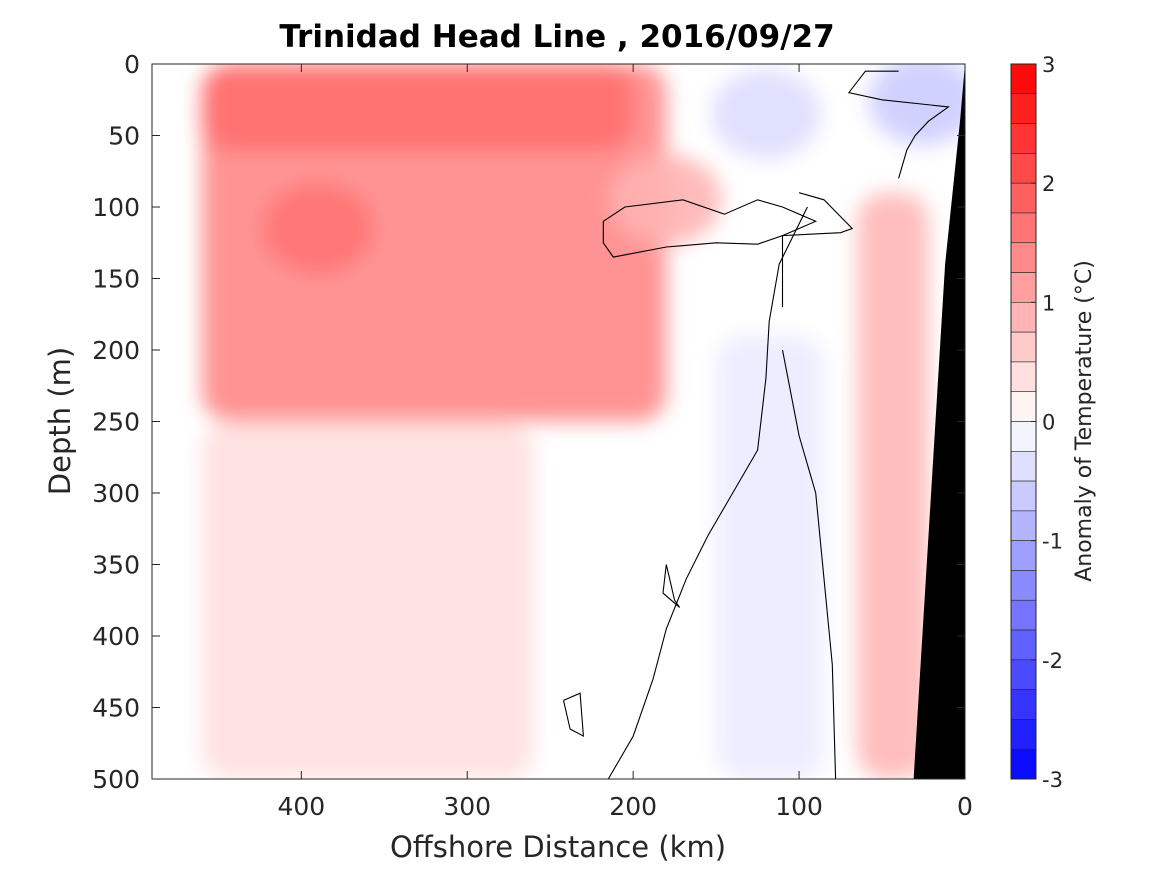 This screenshot has height=875, width=1167. Describe the element at coordinates (633, 806) in the screenshot. I see `x-tick-label: 200` at that location.